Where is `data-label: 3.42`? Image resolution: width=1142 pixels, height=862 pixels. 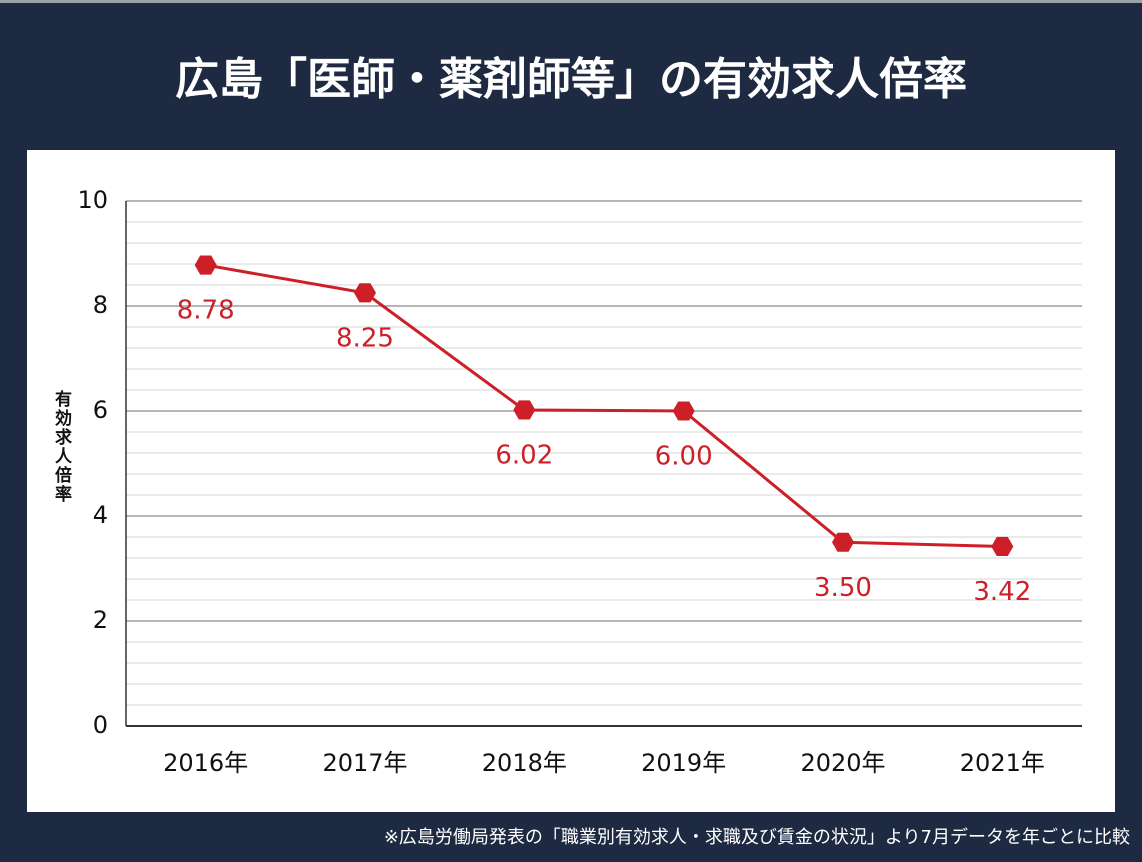 data-label: 3.42 is located at coordinates (1002, 592).